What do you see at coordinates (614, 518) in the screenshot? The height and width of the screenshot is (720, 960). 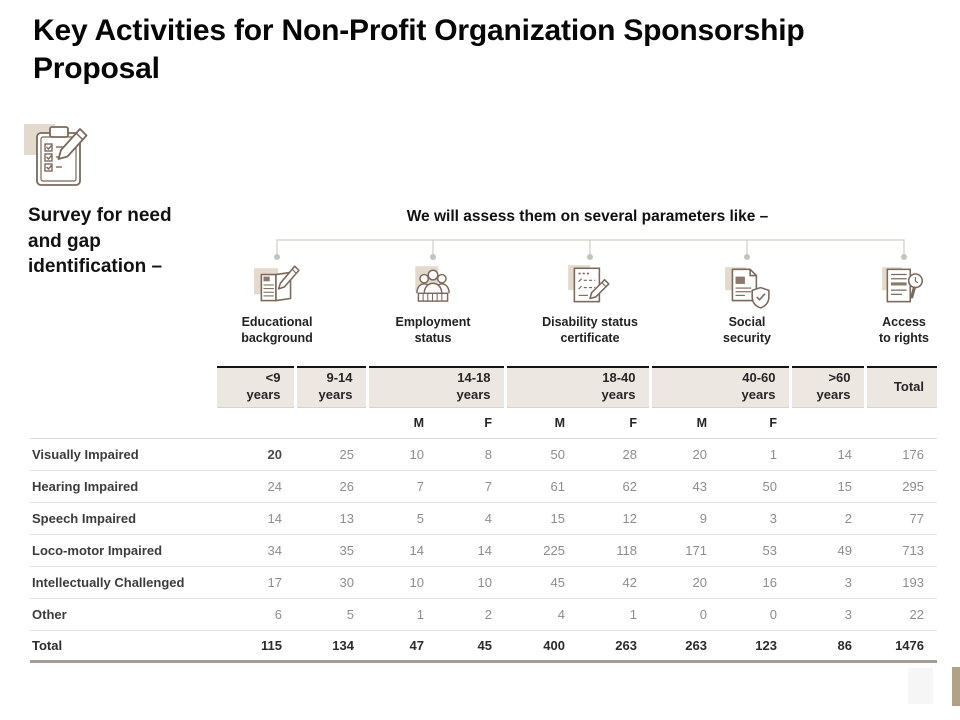 I see `data-cell: 12` at bounding box center [614, 518].